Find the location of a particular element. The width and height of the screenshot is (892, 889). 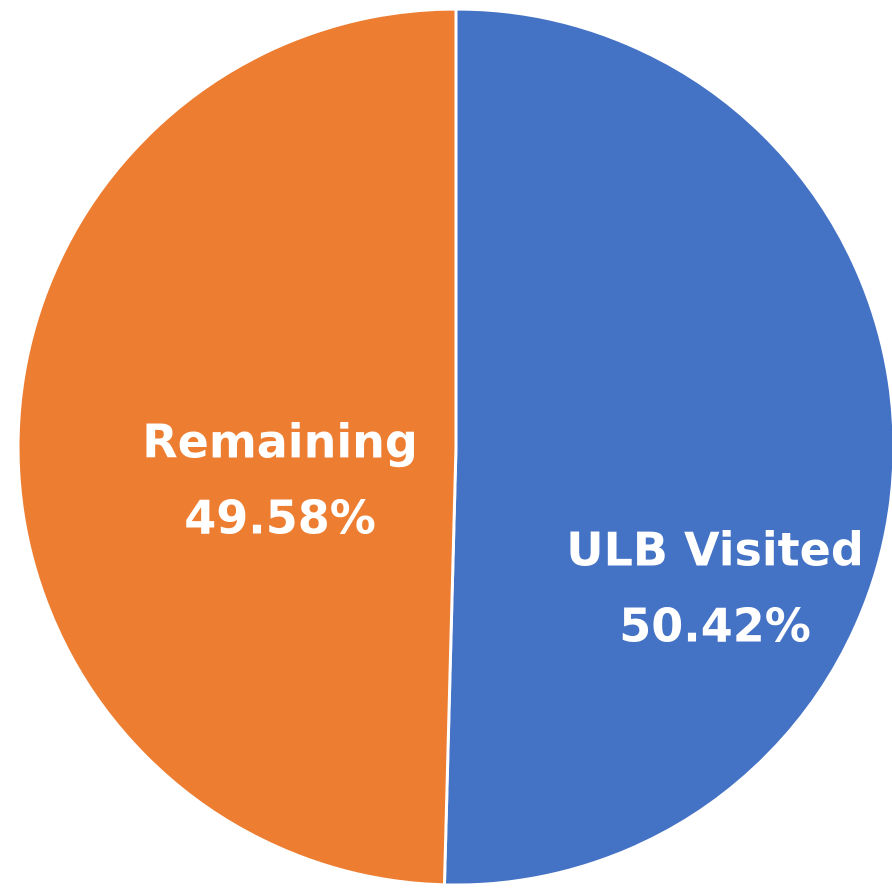

slice-name: Remaining is located at coordinates (280, 442).